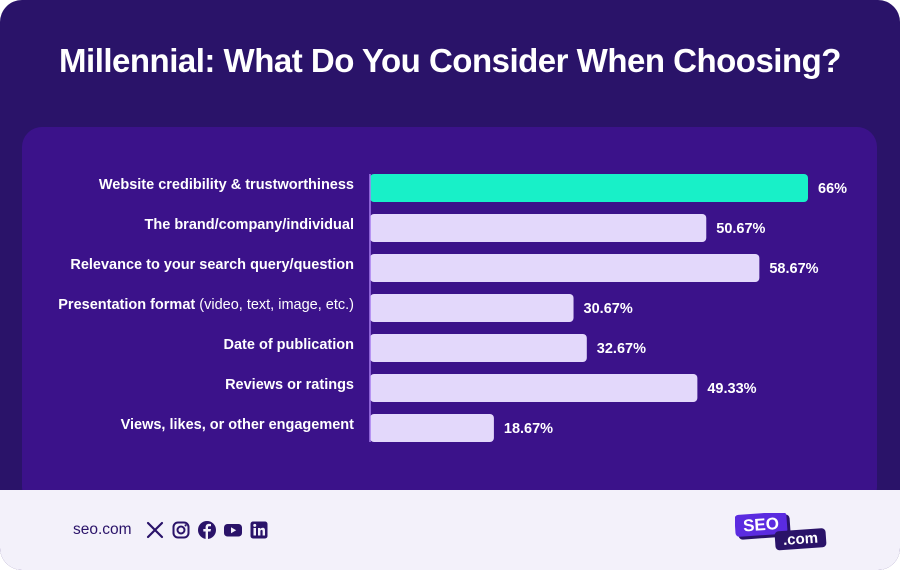 The image size is (900, 570). What do you see at coordinates (289, 345) in the screenshot?
I see `category-label: Date of publication` at bounding box center [289, 345].